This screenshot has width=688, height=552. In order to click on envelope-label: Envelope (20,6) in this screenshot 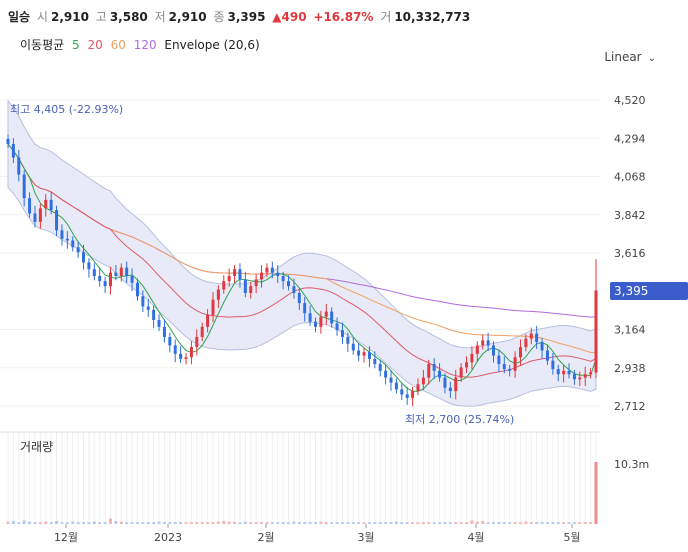, I will do `click(212, 45)`.